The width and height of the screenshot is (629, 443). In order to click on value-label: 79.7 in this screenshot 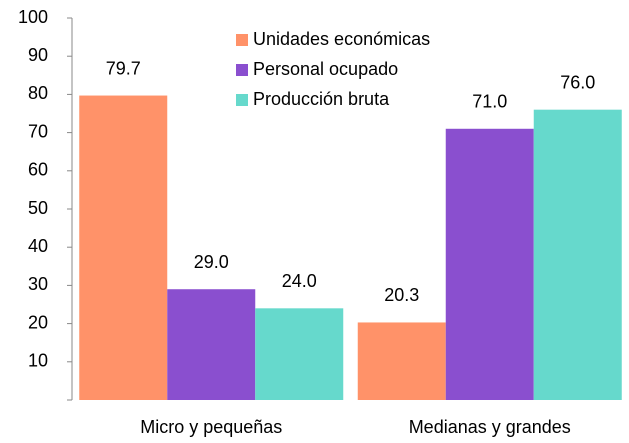, I will do `click(123, 68)`.